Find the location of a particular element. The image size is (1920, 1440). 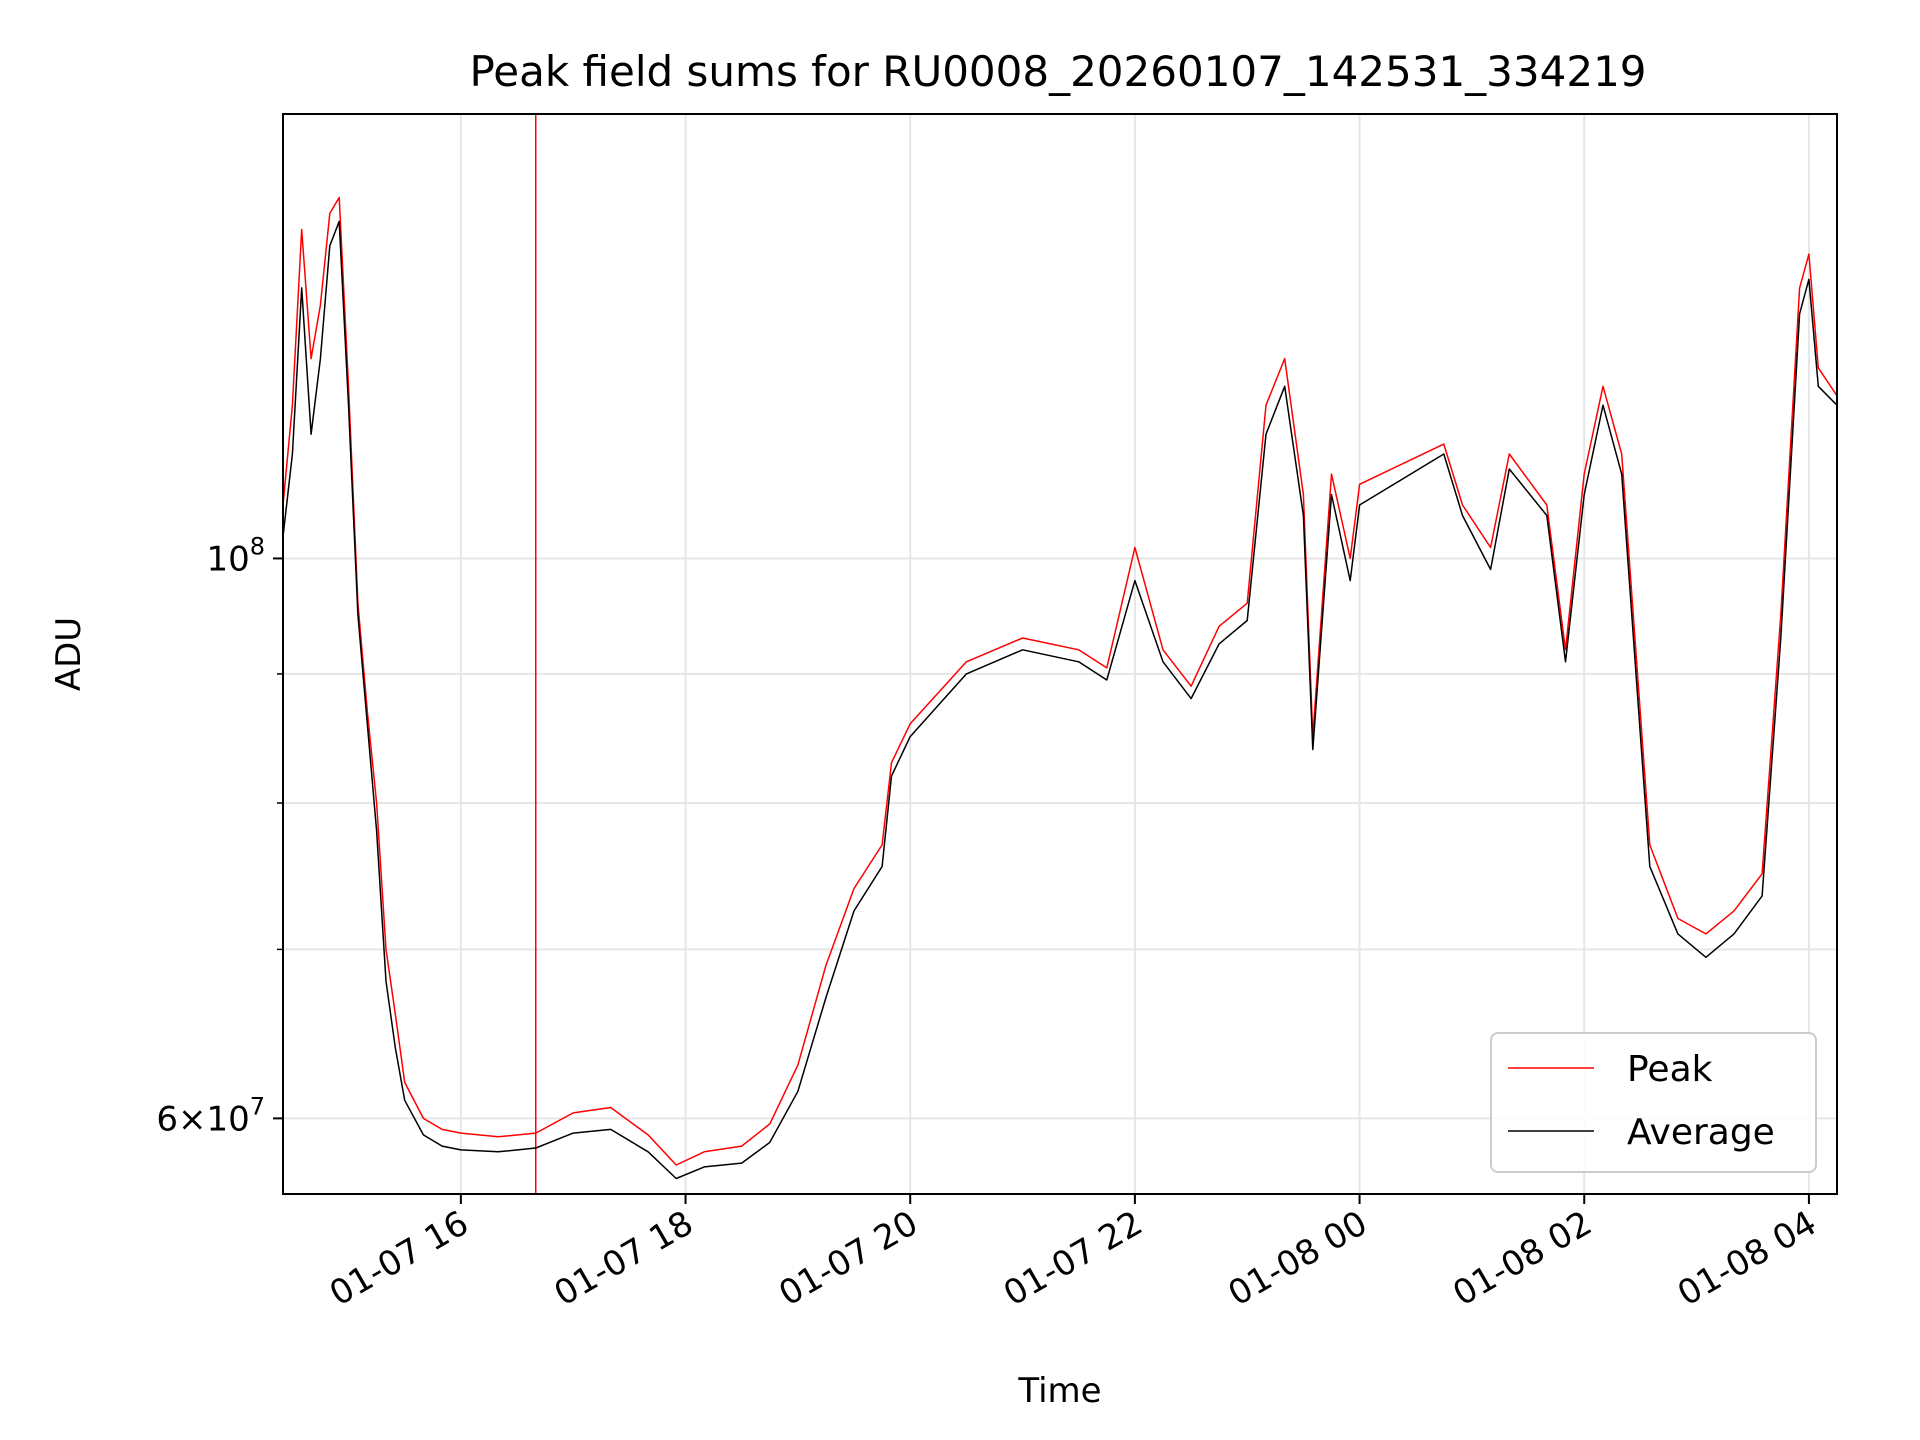

y-axis-label: ADU is located at coordinates (69, 654).